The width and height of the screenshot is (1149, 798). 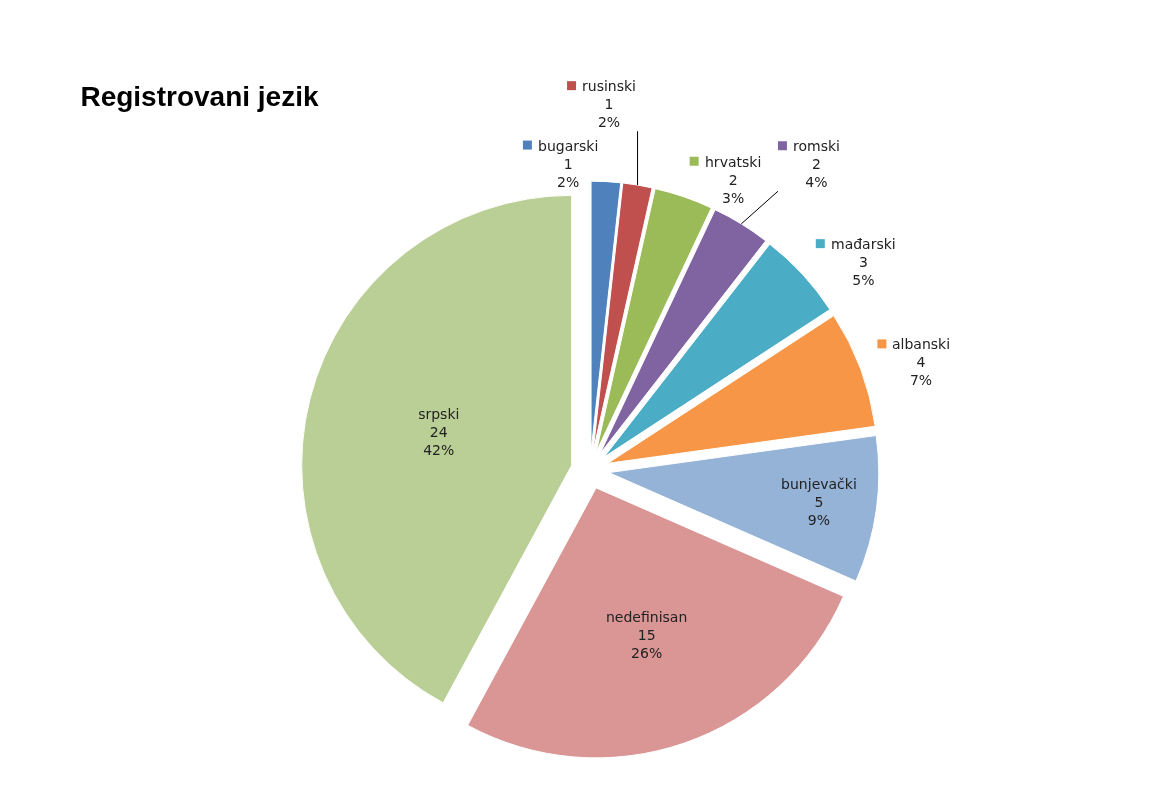 I want to click on legend-label: romski, so click(x=816, y=146).